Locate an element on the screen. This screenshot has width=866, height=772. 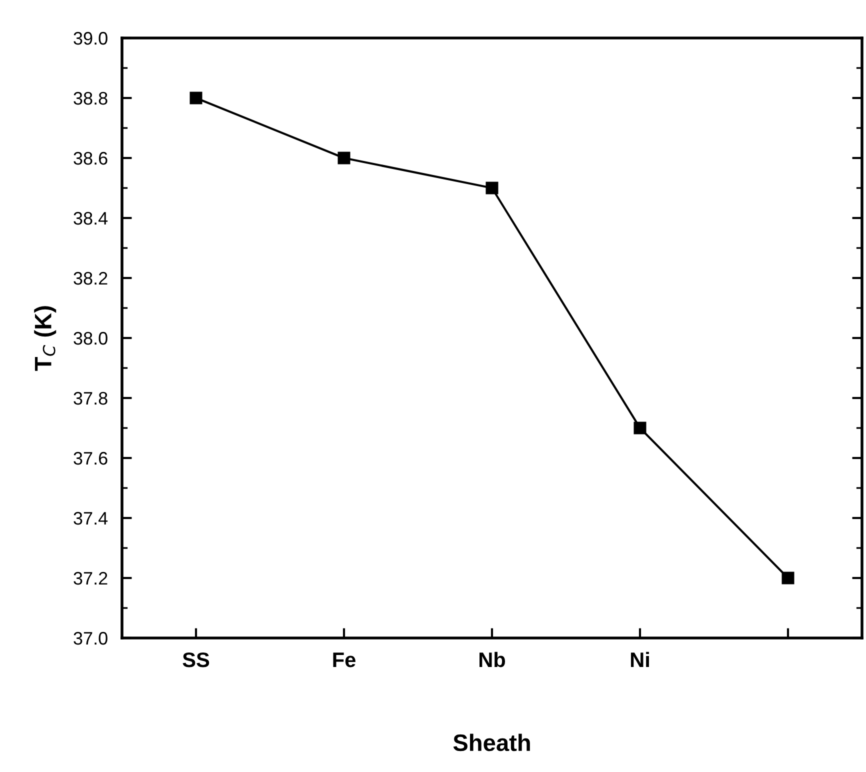
y-tick-label: 37.8 is located at coordinates (91, 398).